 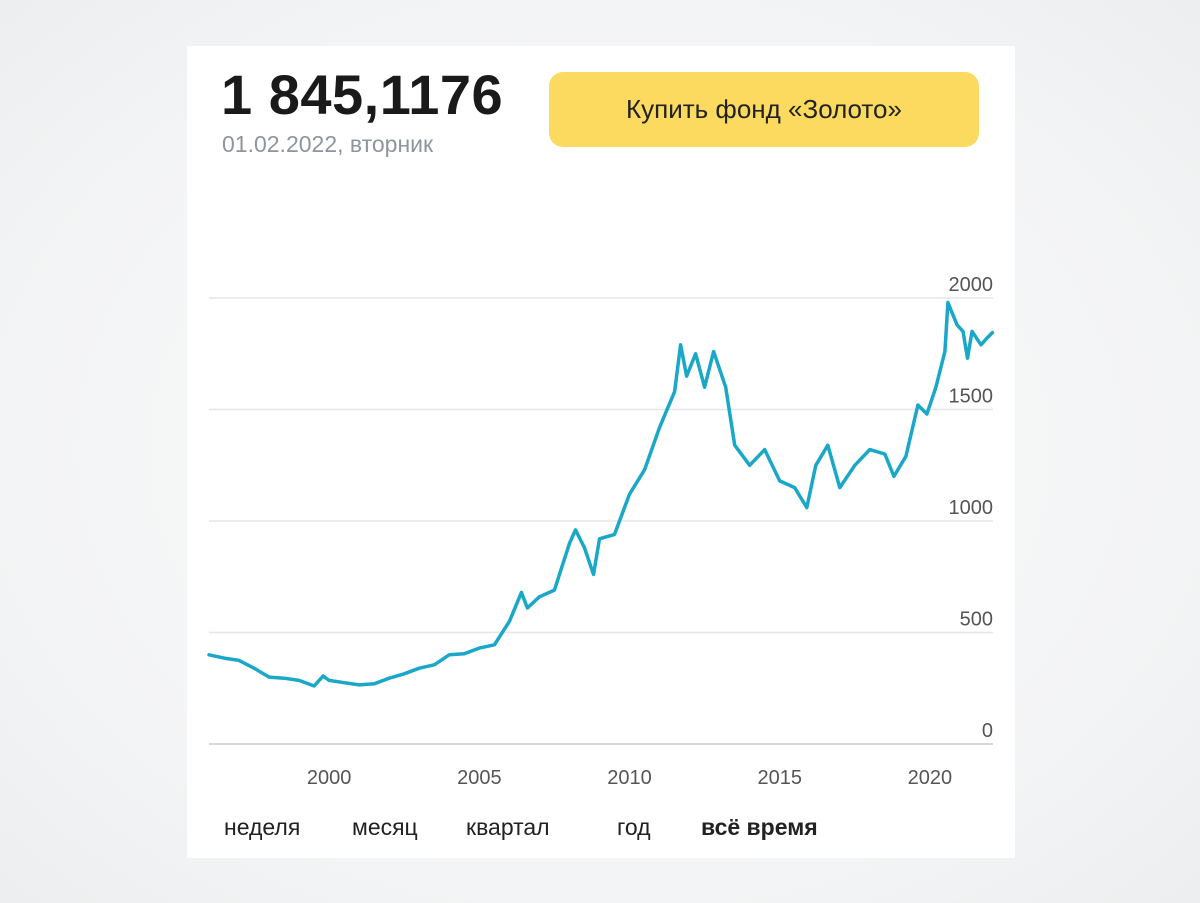 I want to click on y-tick-label: 2000, so click(x=971, y=285).